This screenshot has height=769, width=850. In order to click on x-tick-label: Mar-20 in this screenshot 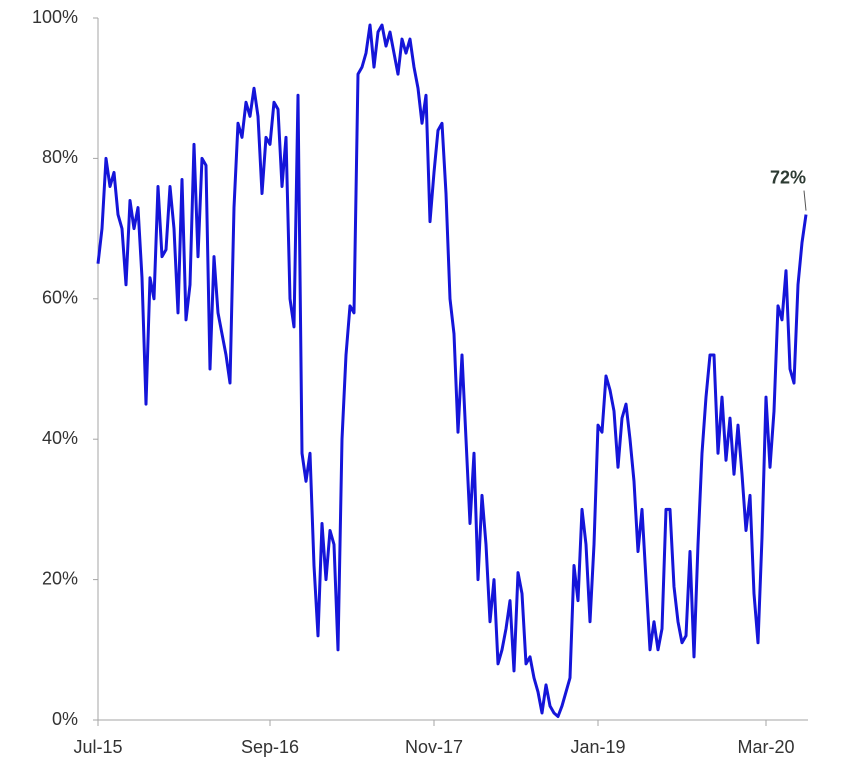, I will do `click(765, 747)`.